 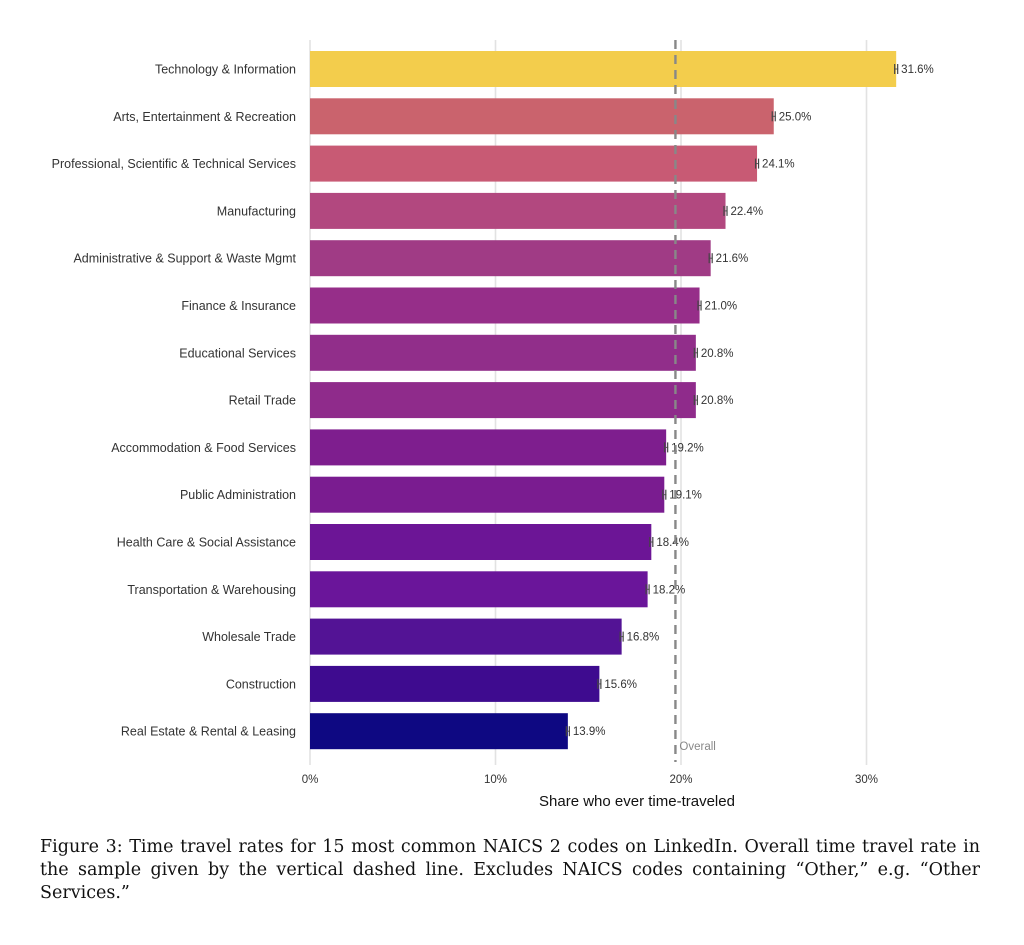 I want to click on value-label: 13.9%, so click(x=589, y=732).